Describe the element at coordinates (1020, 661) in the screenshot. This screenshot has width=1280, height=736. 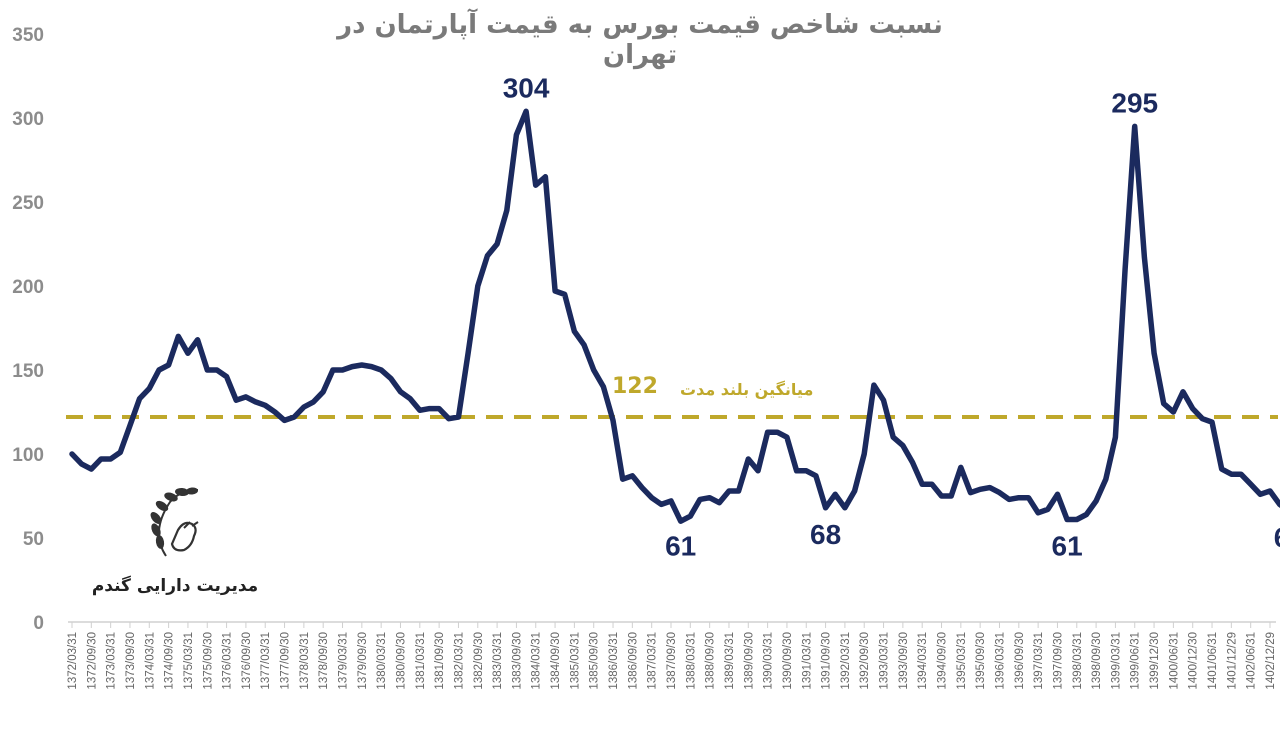
I see `x-tick-label: 1396/09/30` at that location.